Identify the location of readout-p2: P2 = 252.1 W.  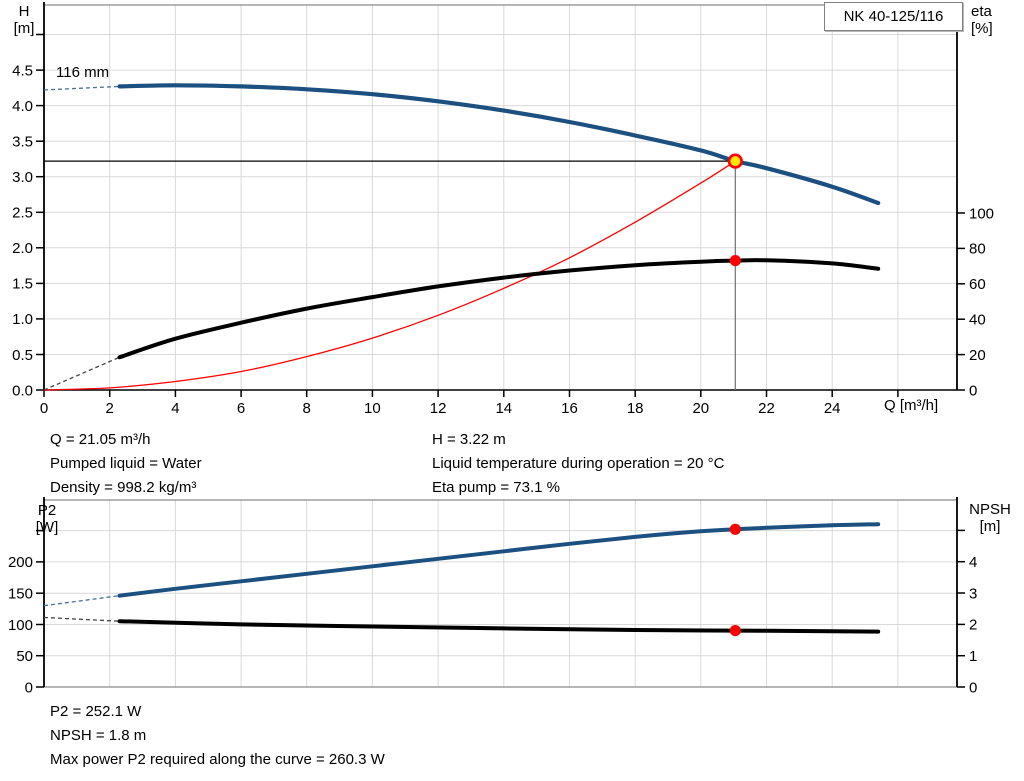
(96, 711).